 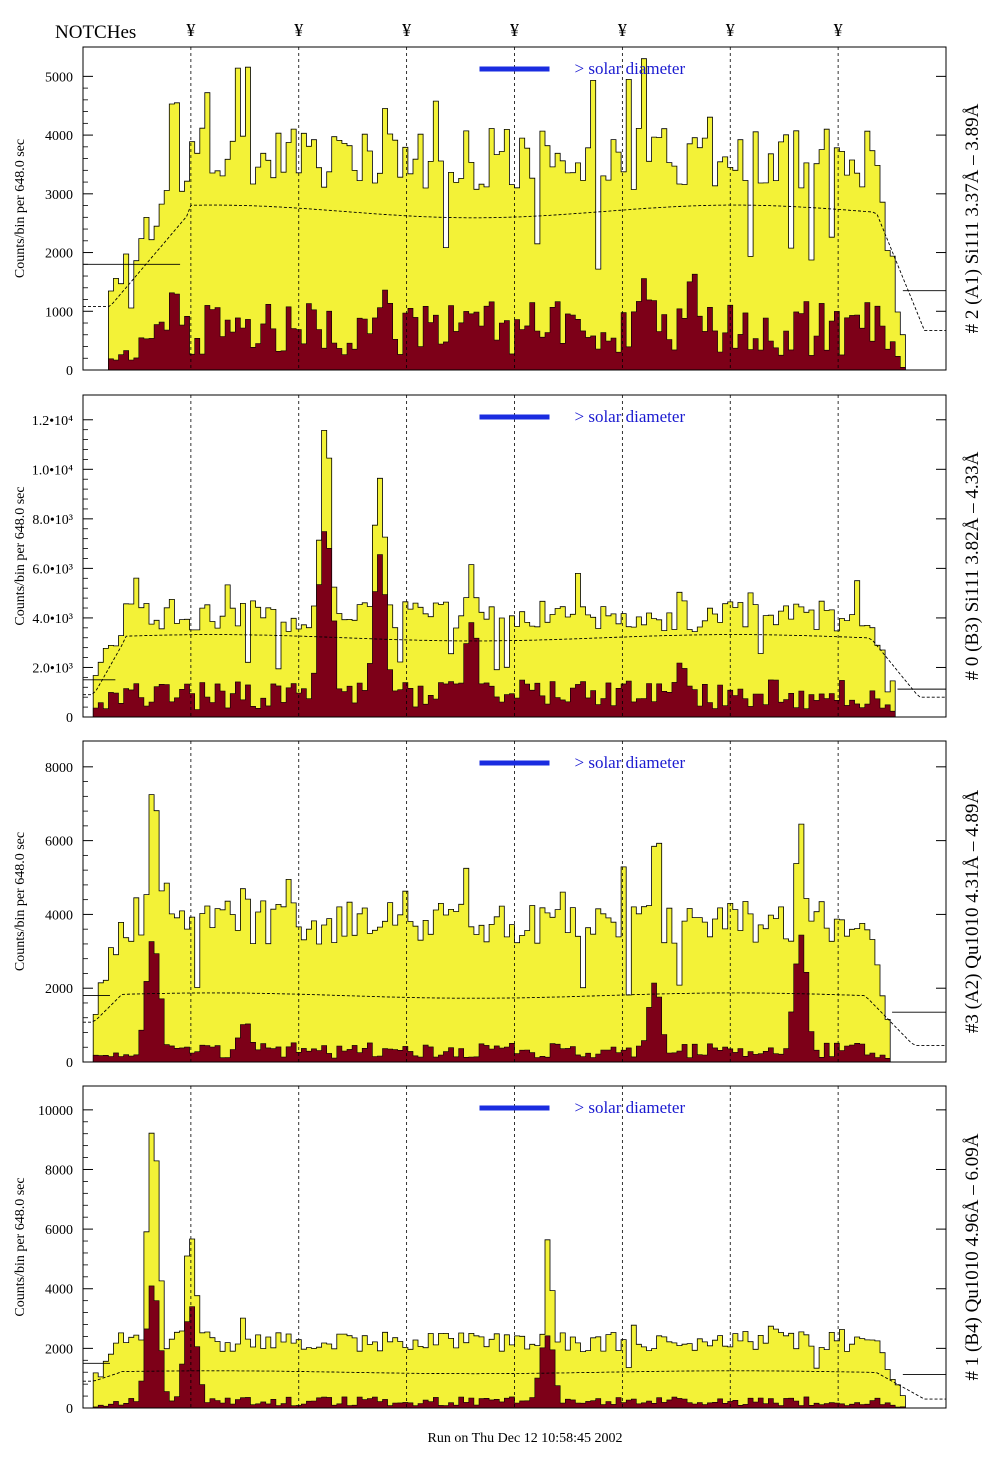 What do you see at coordinates (972, 1256) in the screenshot?
I see `panel-label: # 1 (B4) Qu1010 4.96Å – 6.09Å` at bounding box center [972, 1256].